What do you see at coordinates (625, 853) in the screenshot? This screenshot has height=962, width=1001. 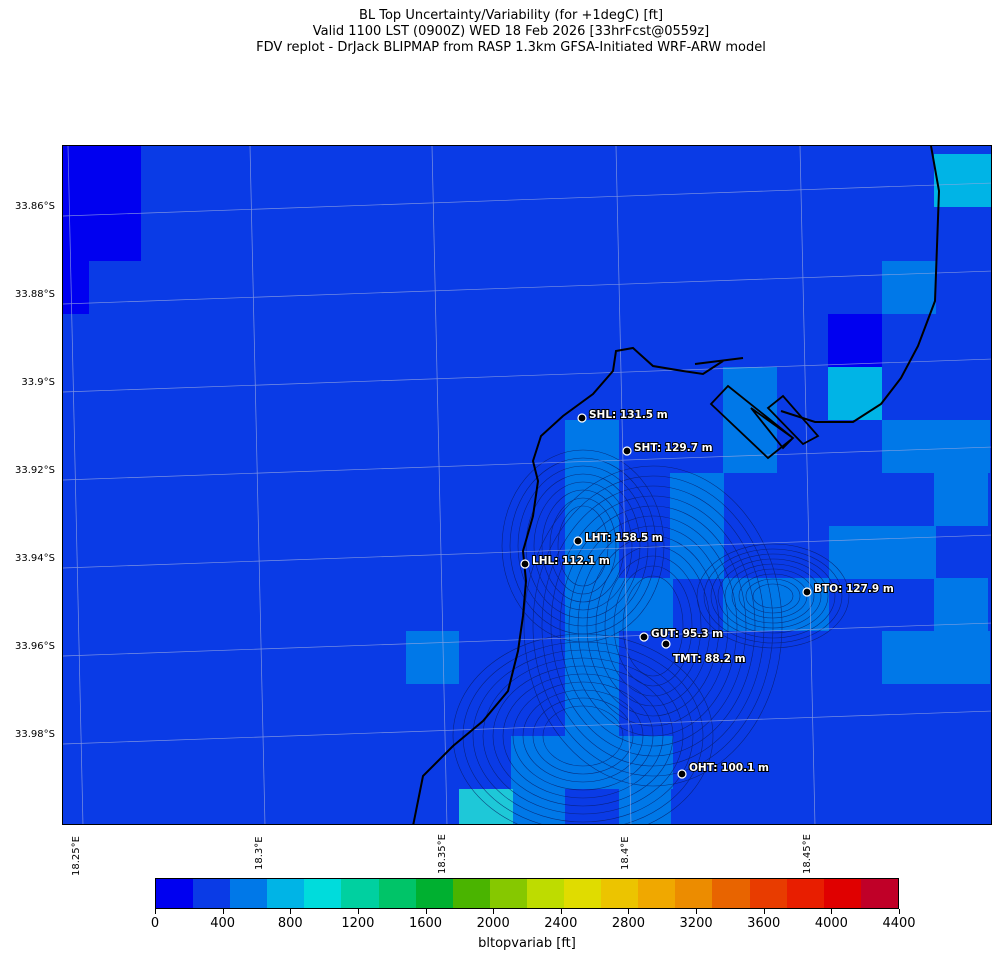 I see `lon-label-4: 18.4°E` at bounding box center [625, 853].